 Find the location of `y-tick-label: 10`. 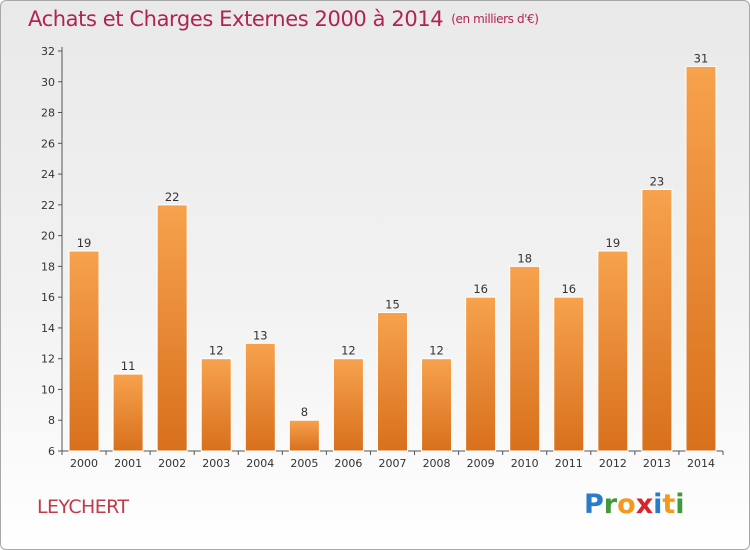

y-tick-label: 10 is located at coordinates (48, 389).